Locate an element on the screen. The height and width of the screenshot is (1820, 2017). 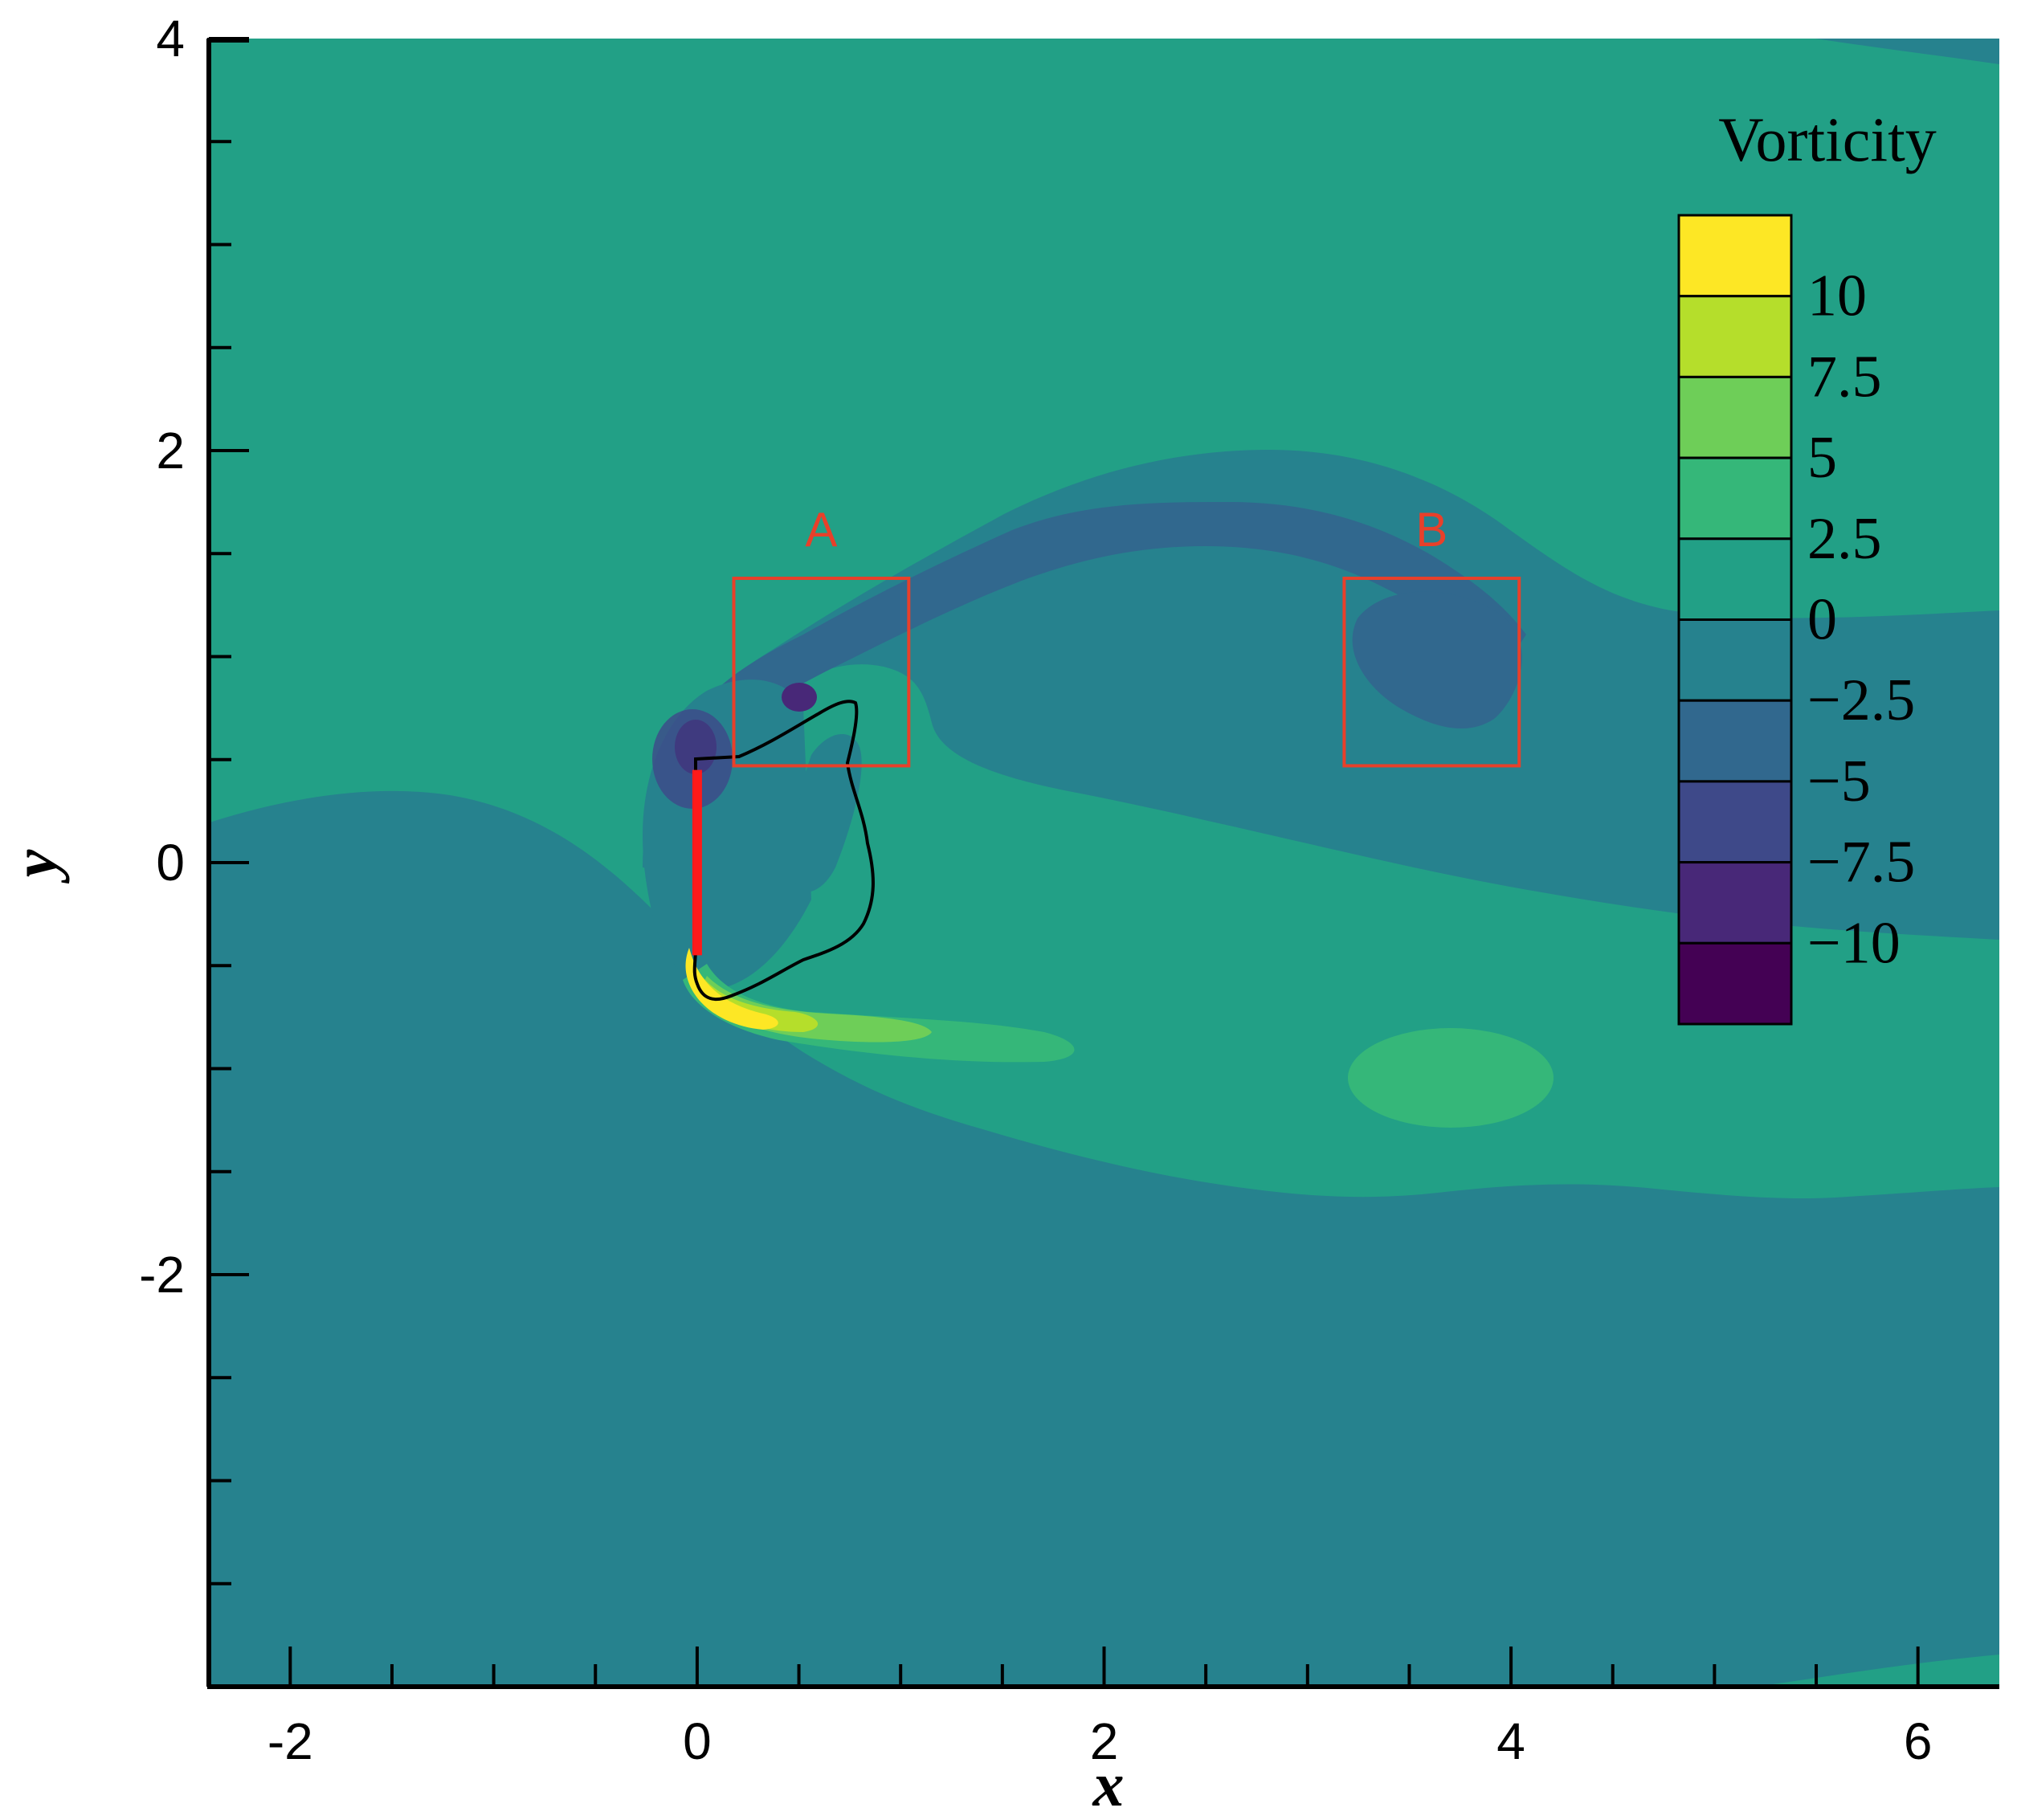
colorbar-tick-label: −5 is located at coordinates (1839, 781).